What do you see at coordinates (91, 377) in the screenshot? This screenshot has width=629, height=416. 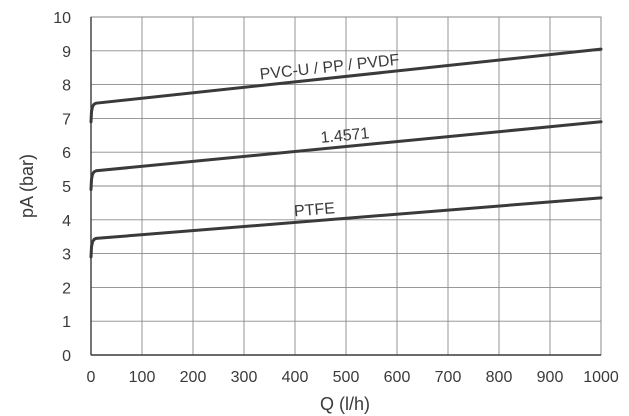 I see `x-tick-label: 0` at bounding box center [91, 377].